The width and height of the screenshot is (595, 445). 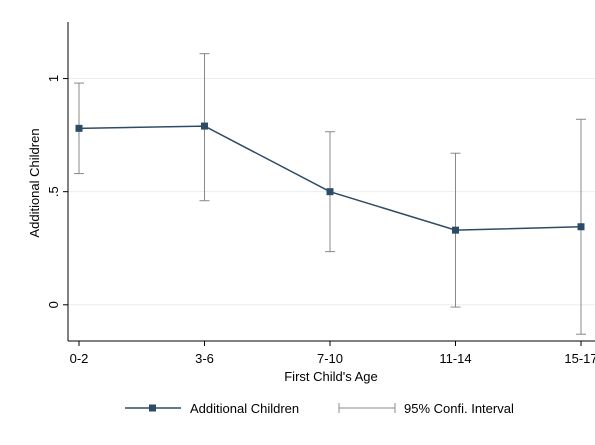 I want to click on y-tick-label: 0, so click(x=53, y=304).